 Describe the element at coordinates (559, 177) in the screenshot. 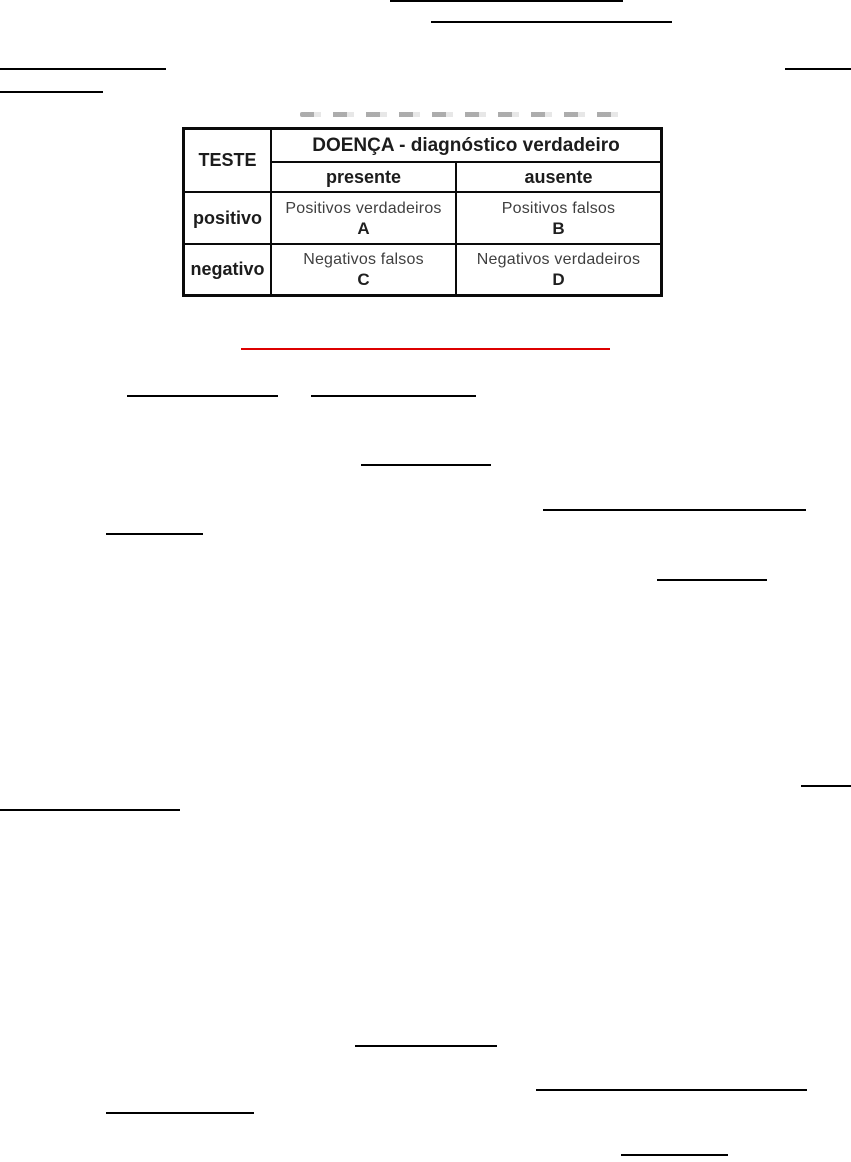

I see `table-col-header-ausente: ausente` at that location.